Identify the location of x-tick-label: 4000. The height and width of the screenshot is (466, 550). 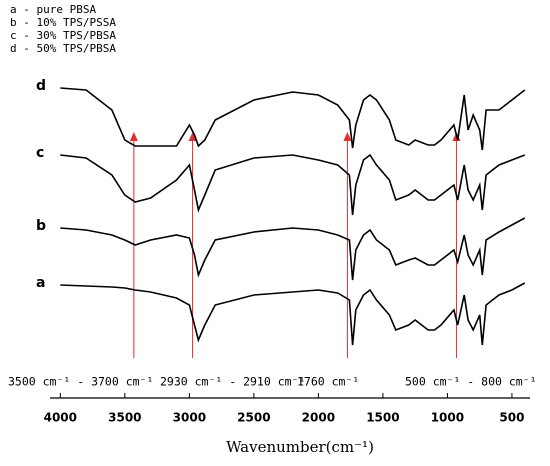
(60, 418).